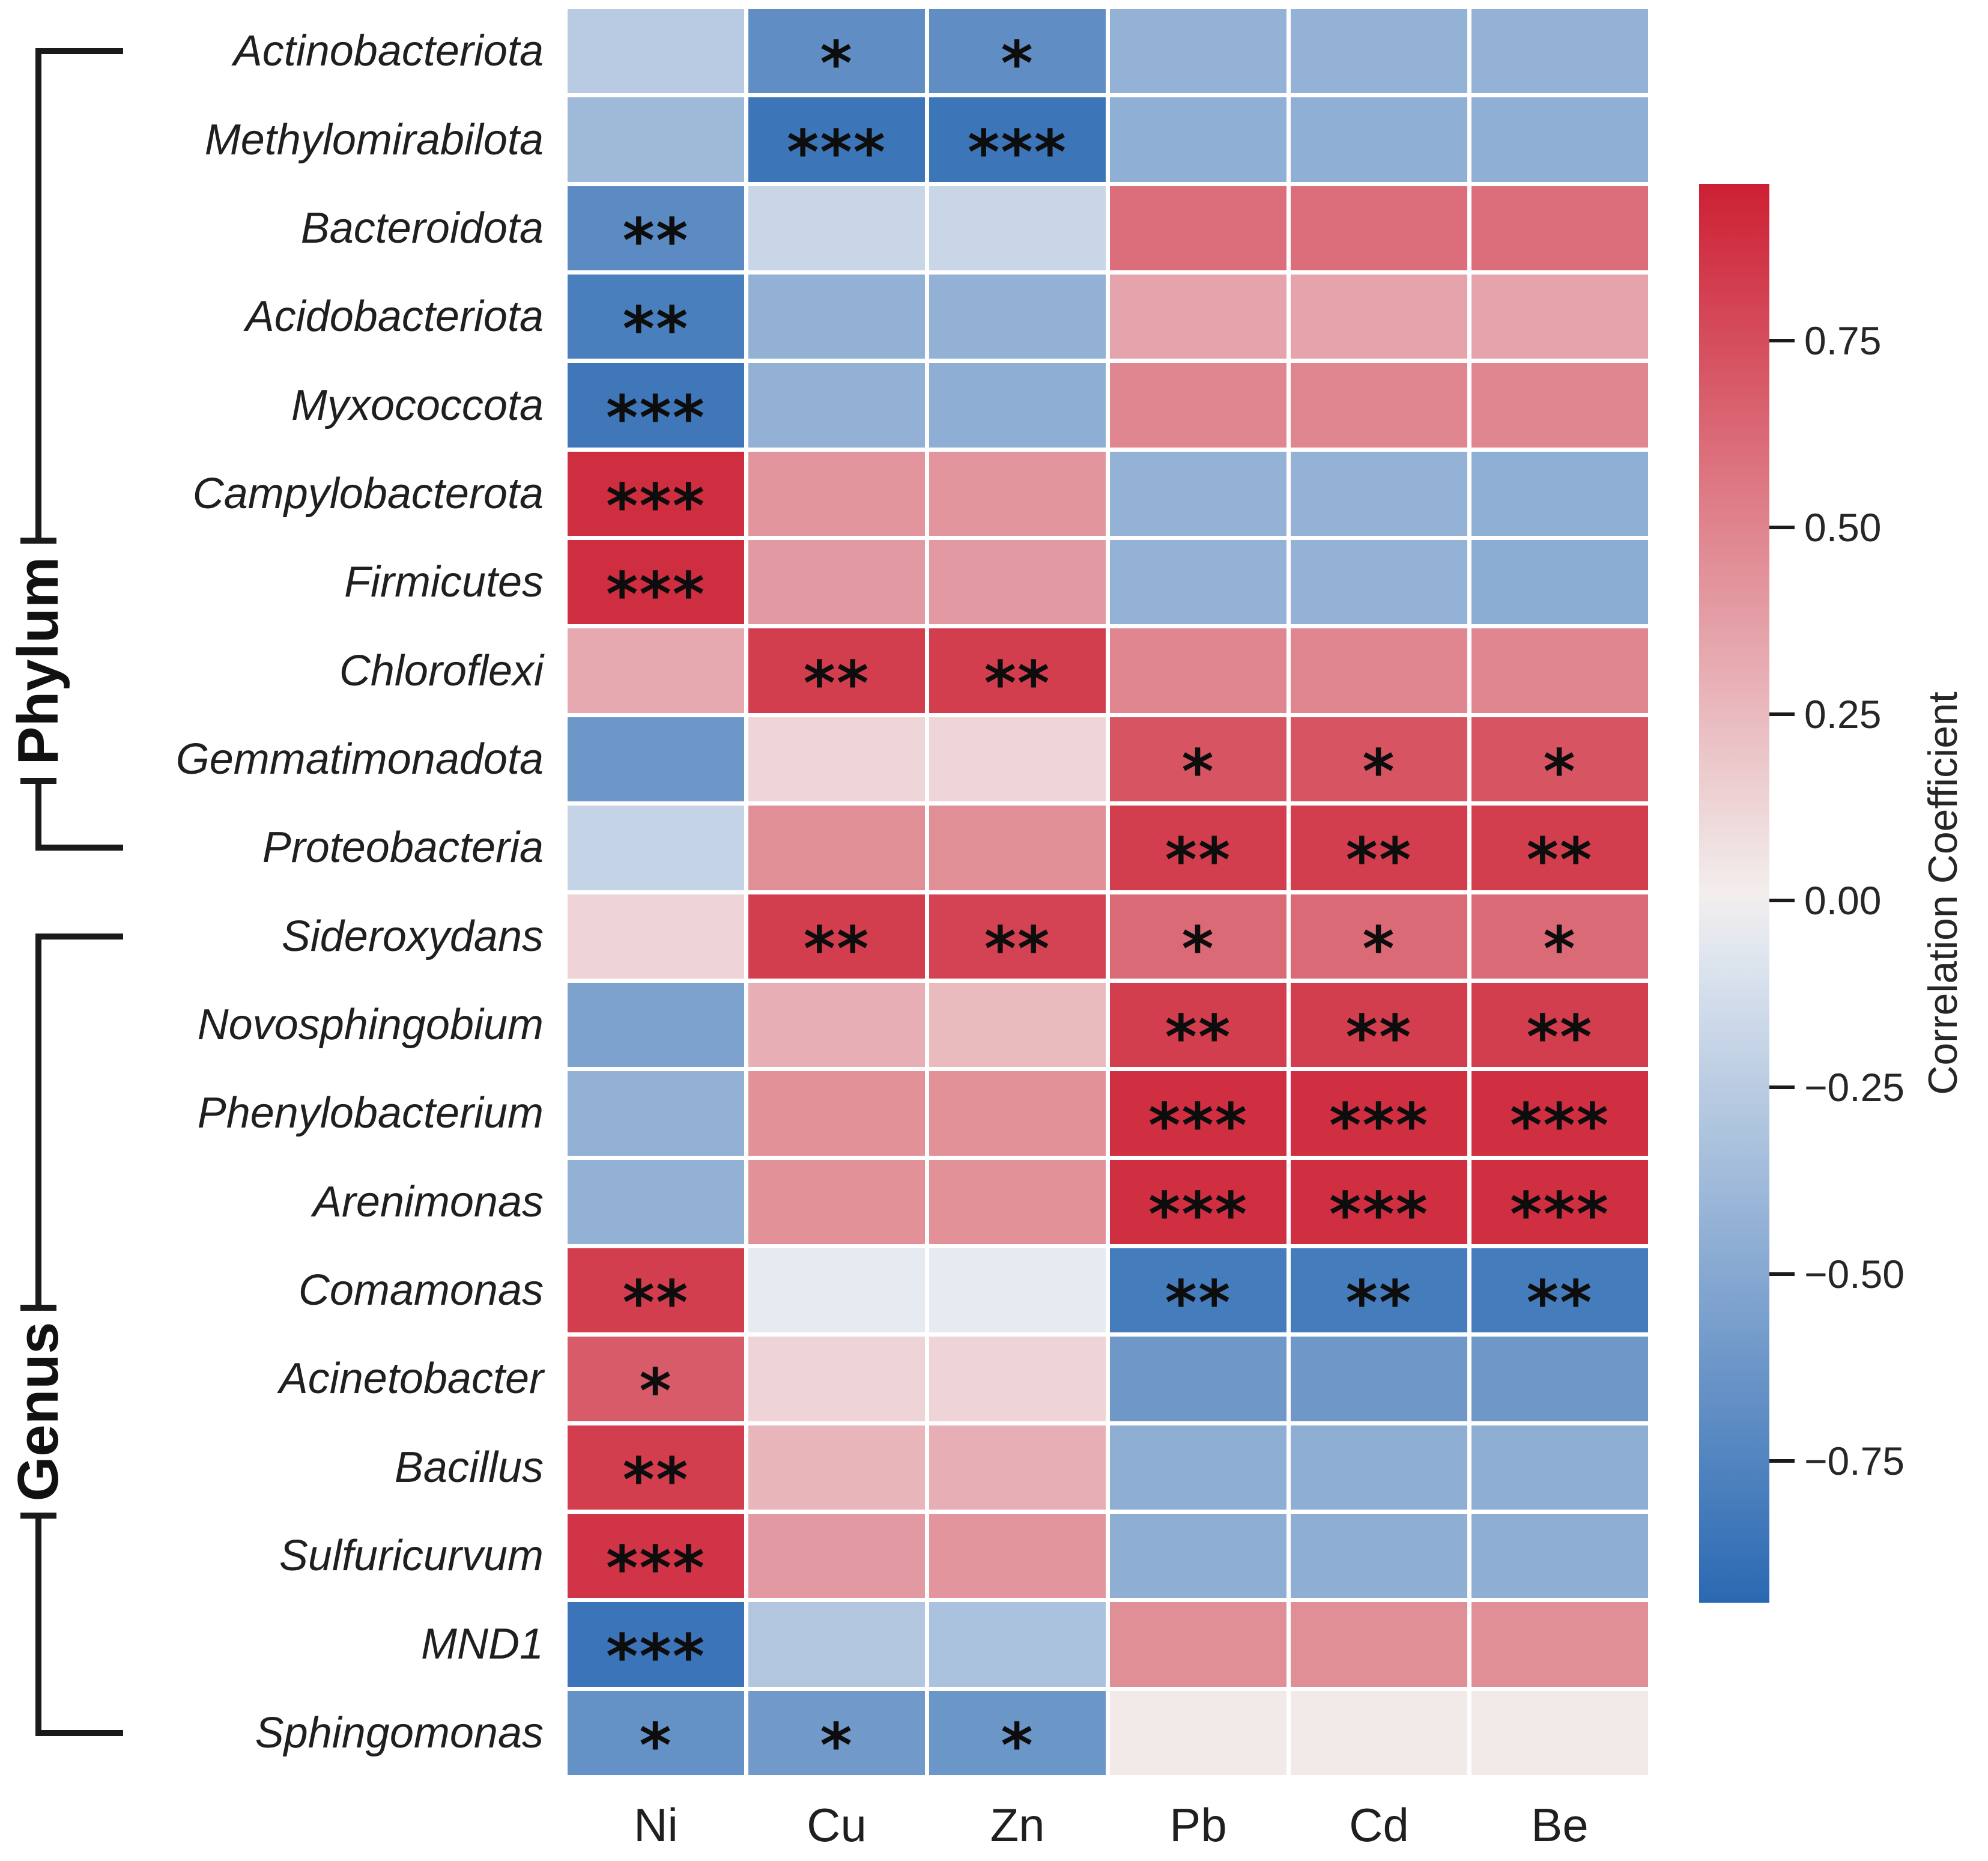 The image size is (1988, 1861). Describe the element at coordinates (368, 494) in the screenshot. I see `row-label-campylobacterota: Campylobacterota` at that location.